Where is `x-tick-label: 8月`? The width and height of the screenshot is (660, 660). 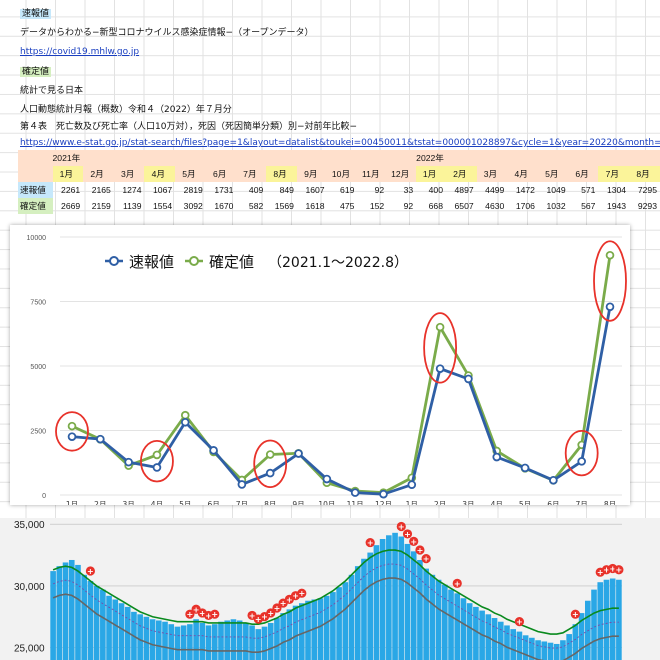
x-tick-label: 8月 is located at coordinates (610, 502).